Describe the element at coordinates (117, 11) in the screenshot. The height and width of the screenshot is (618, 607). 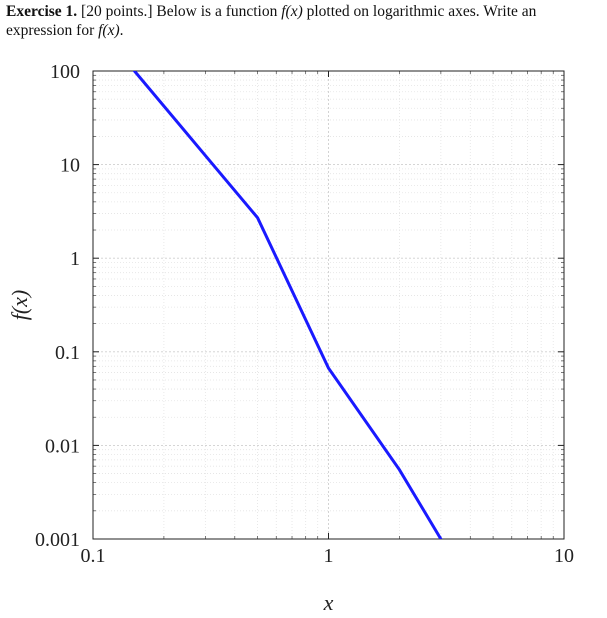
I see `points-label: [20 points.]` at that location.